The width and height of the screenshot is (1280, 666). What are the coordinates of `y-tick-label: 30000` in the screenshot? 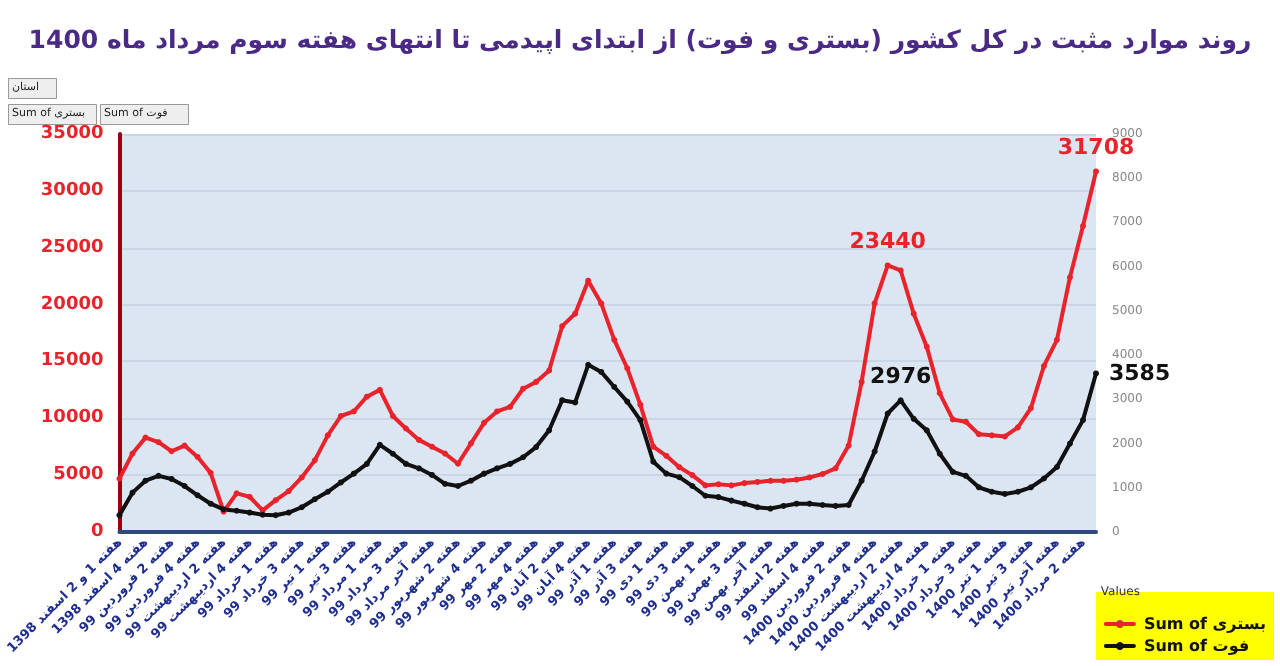 It's located at (72, 190).